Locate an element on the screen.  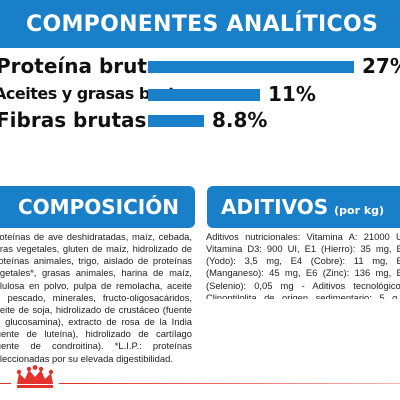
analiticos-title: COMPONENTES ANALÍTICOS is located at coordinates (202, 24).